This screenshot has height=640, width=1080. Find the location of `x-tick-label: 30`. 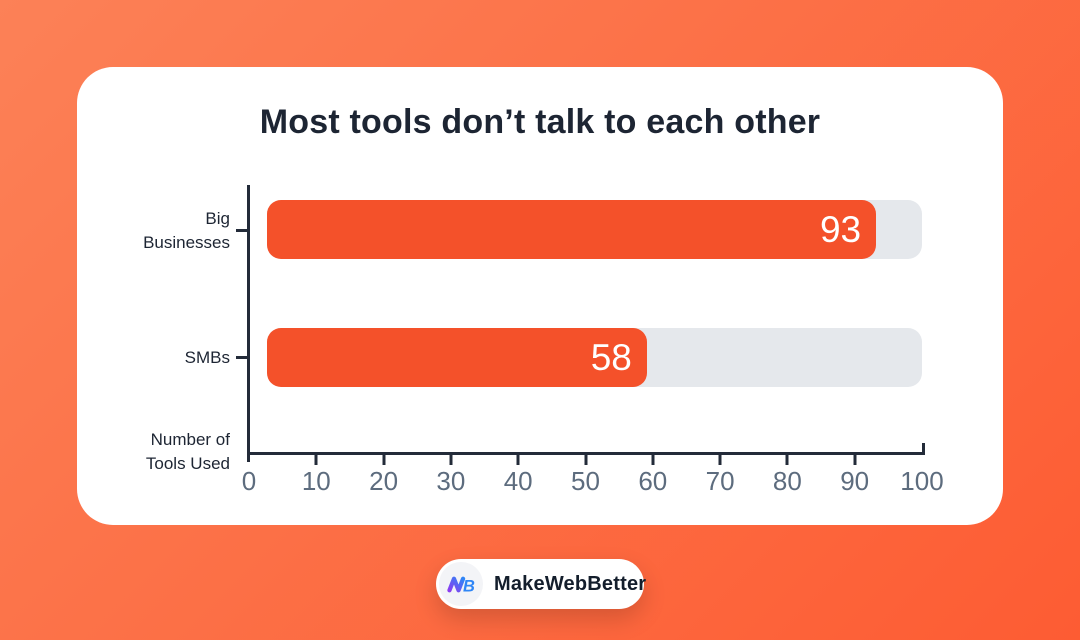

x-tick-label: 30 is located at coordinates (451, 481).